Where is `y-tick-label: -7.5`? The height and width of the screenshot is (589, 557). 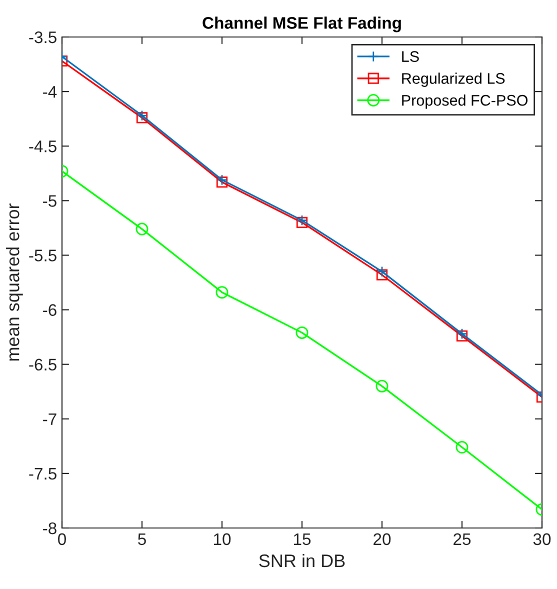
y-tick-label: -7.5 is located at coordinates (42, 474).